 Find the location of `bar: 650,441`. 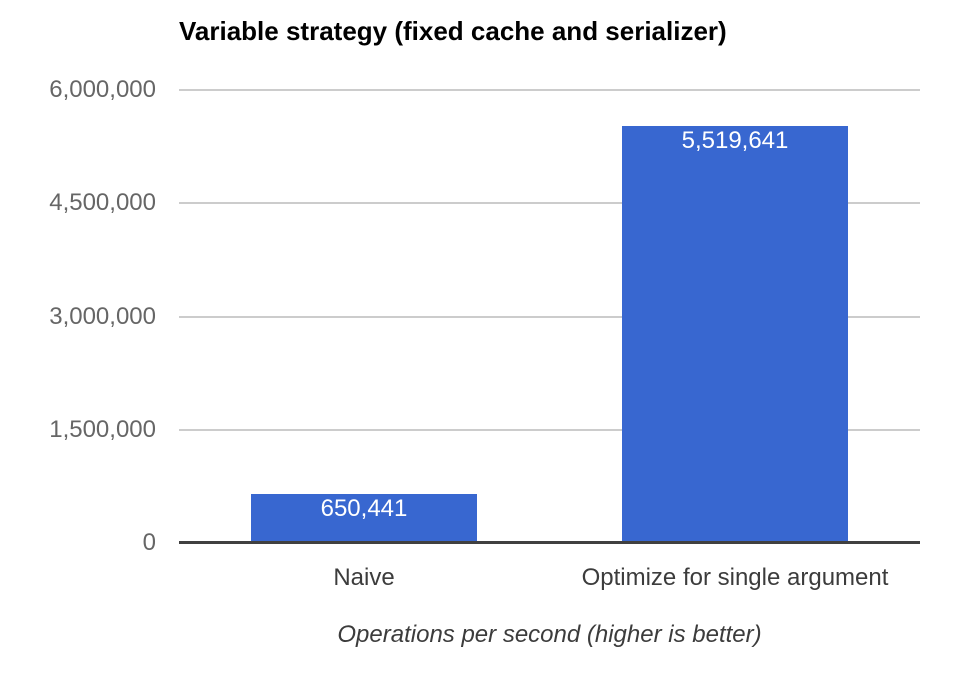

bar: 650,441 is located at coordinates (364, 518).